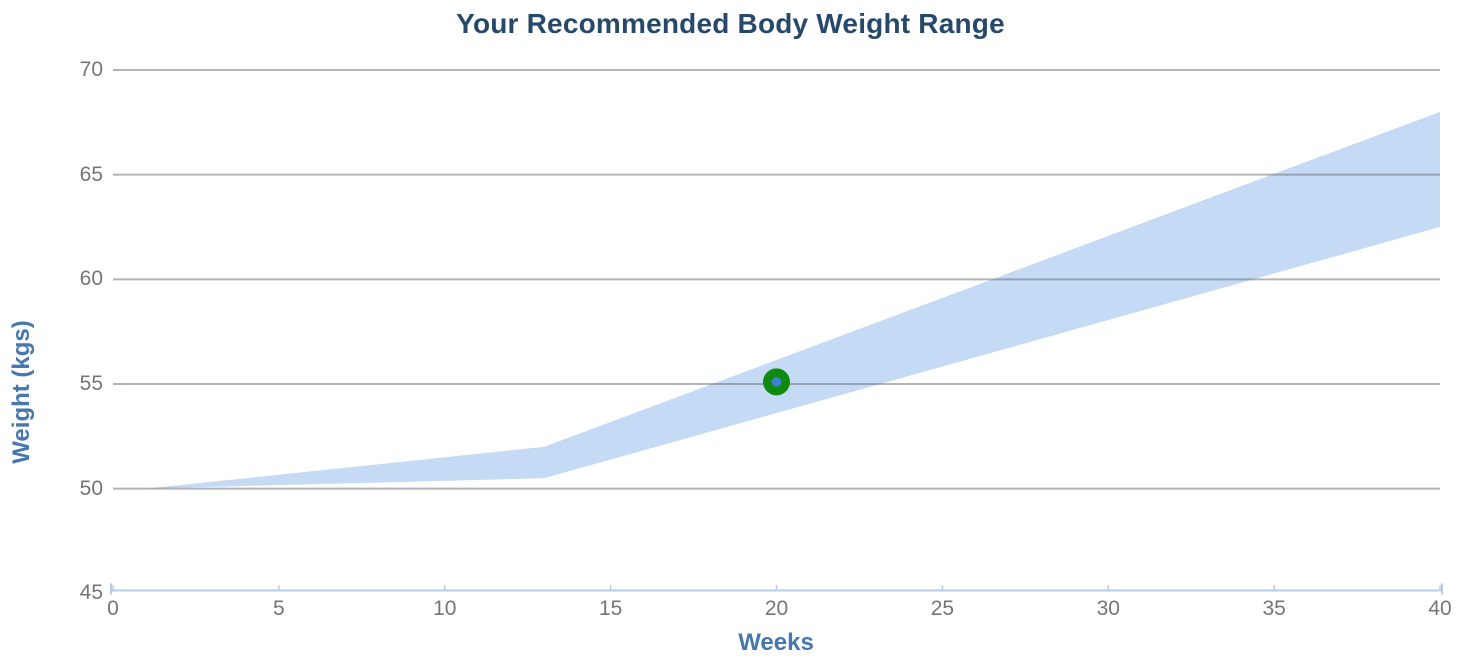 This screenshot has height=664, width=1461. What do you see at coordinates (730, 23) in the screenshot?
I see `chart-title: Your Recommended Body Weight Range` at bounding box center [730, 23].